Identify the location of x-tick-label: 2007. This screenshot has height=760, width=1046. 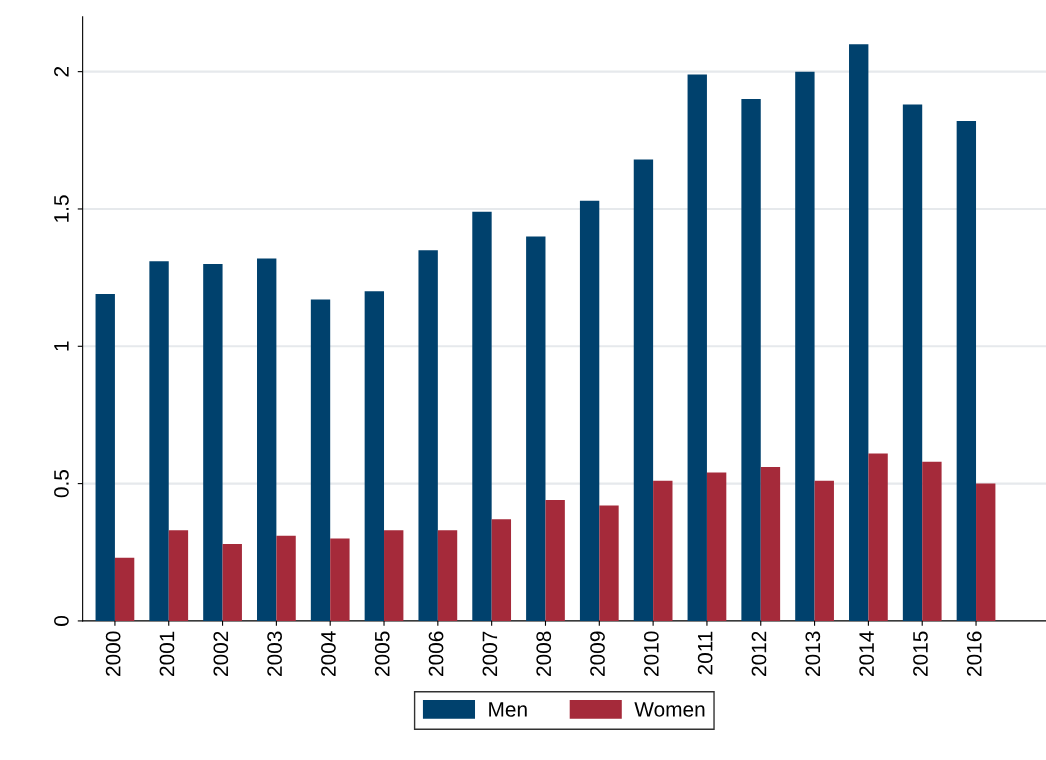
(490, 653).